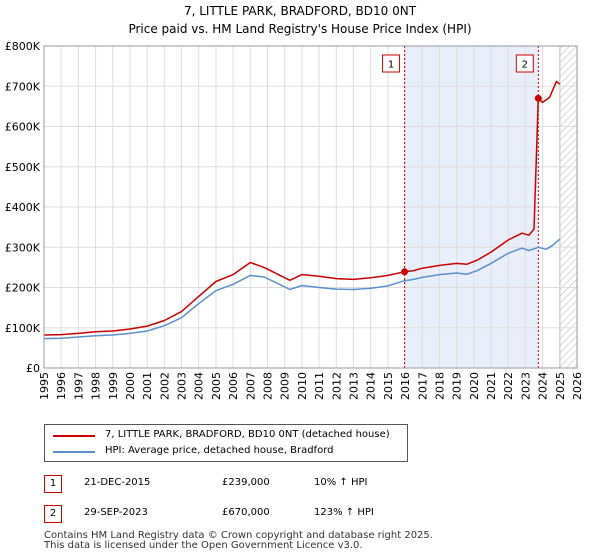 Image resolution: width=600 pixels, height=560 pixels. I want to click on chart-title: 7, LITTLE PARK, BRADFORD, BD10 0NT, so click(300, 11).